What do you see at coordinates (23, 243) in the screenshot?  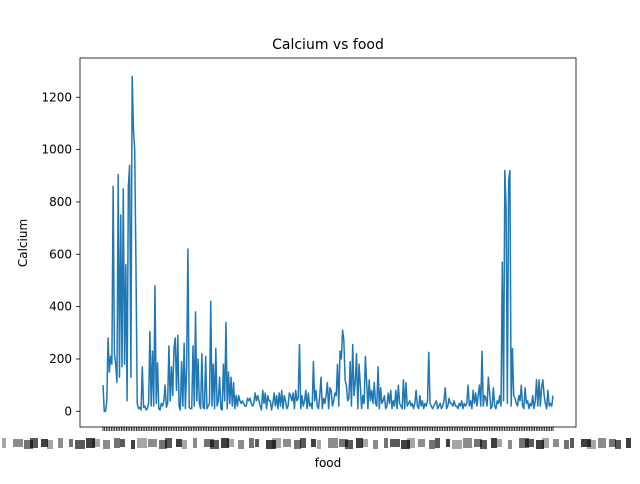 I see `y-axis-label: Calcium` at bounding box center [23, 243].